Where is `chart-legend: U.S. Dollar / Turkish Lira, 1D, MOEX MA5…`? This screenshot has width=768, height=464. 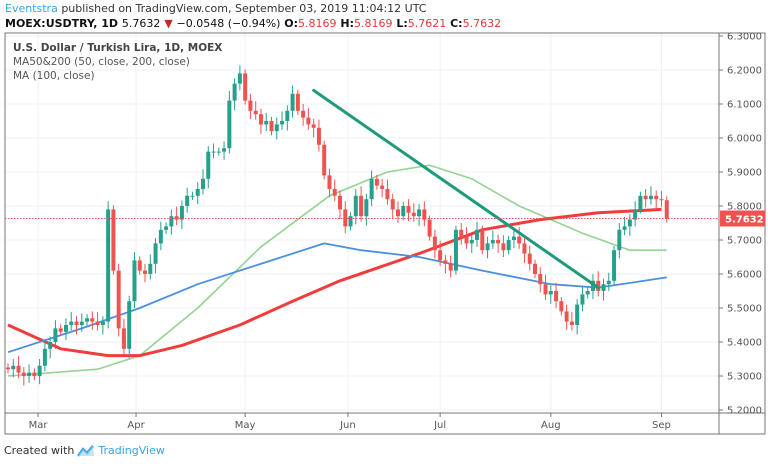 chart-legend: U.S. Dollar / Turkish Lira, 1D, MOEX MA5… is located at coordinates (117, 62).